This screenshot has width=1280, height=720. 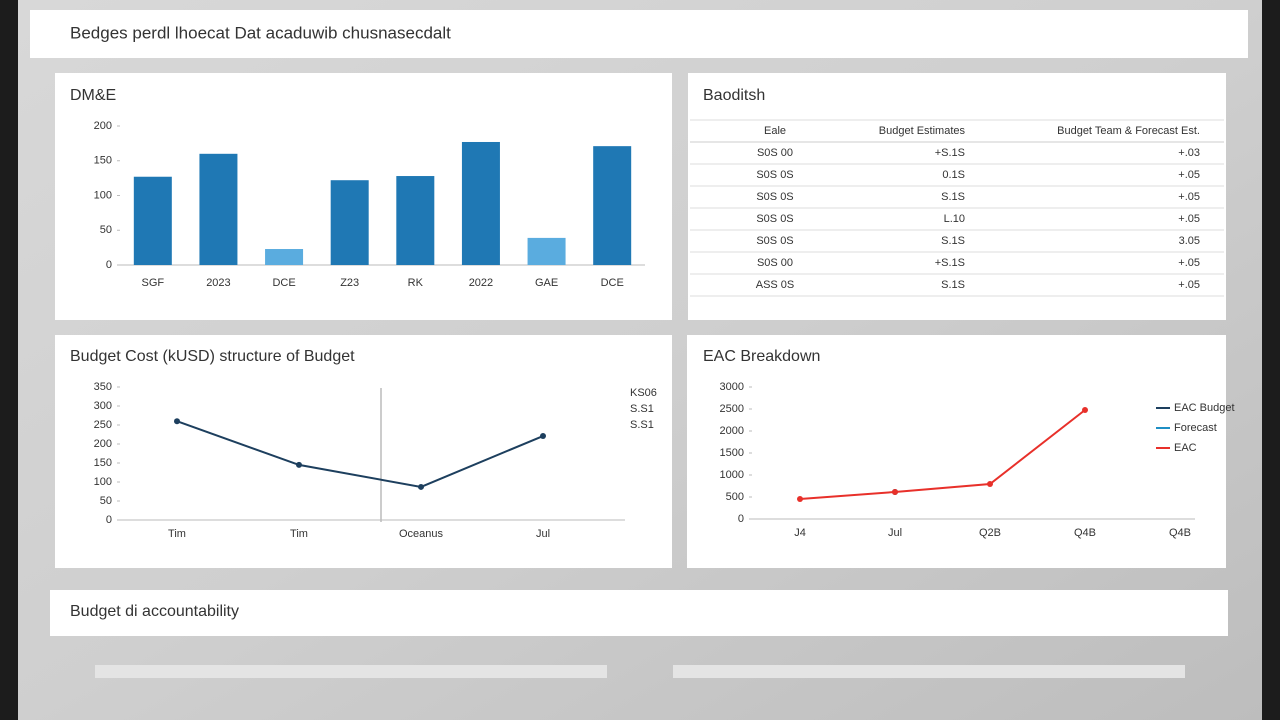 What do you see at coordinates (1195, 428) in the screenshot?
I see `legend-label: Forecast` at bounding box center [1195, 428].